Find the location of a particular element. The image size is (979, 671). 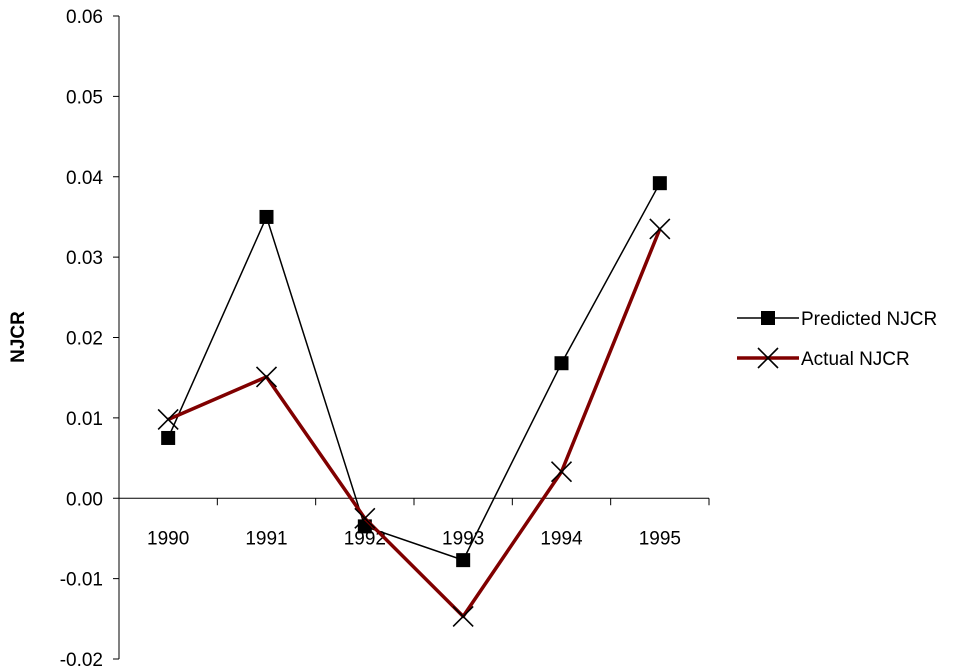

x-tick-label: 1995 is located at coordinates (660, 538).